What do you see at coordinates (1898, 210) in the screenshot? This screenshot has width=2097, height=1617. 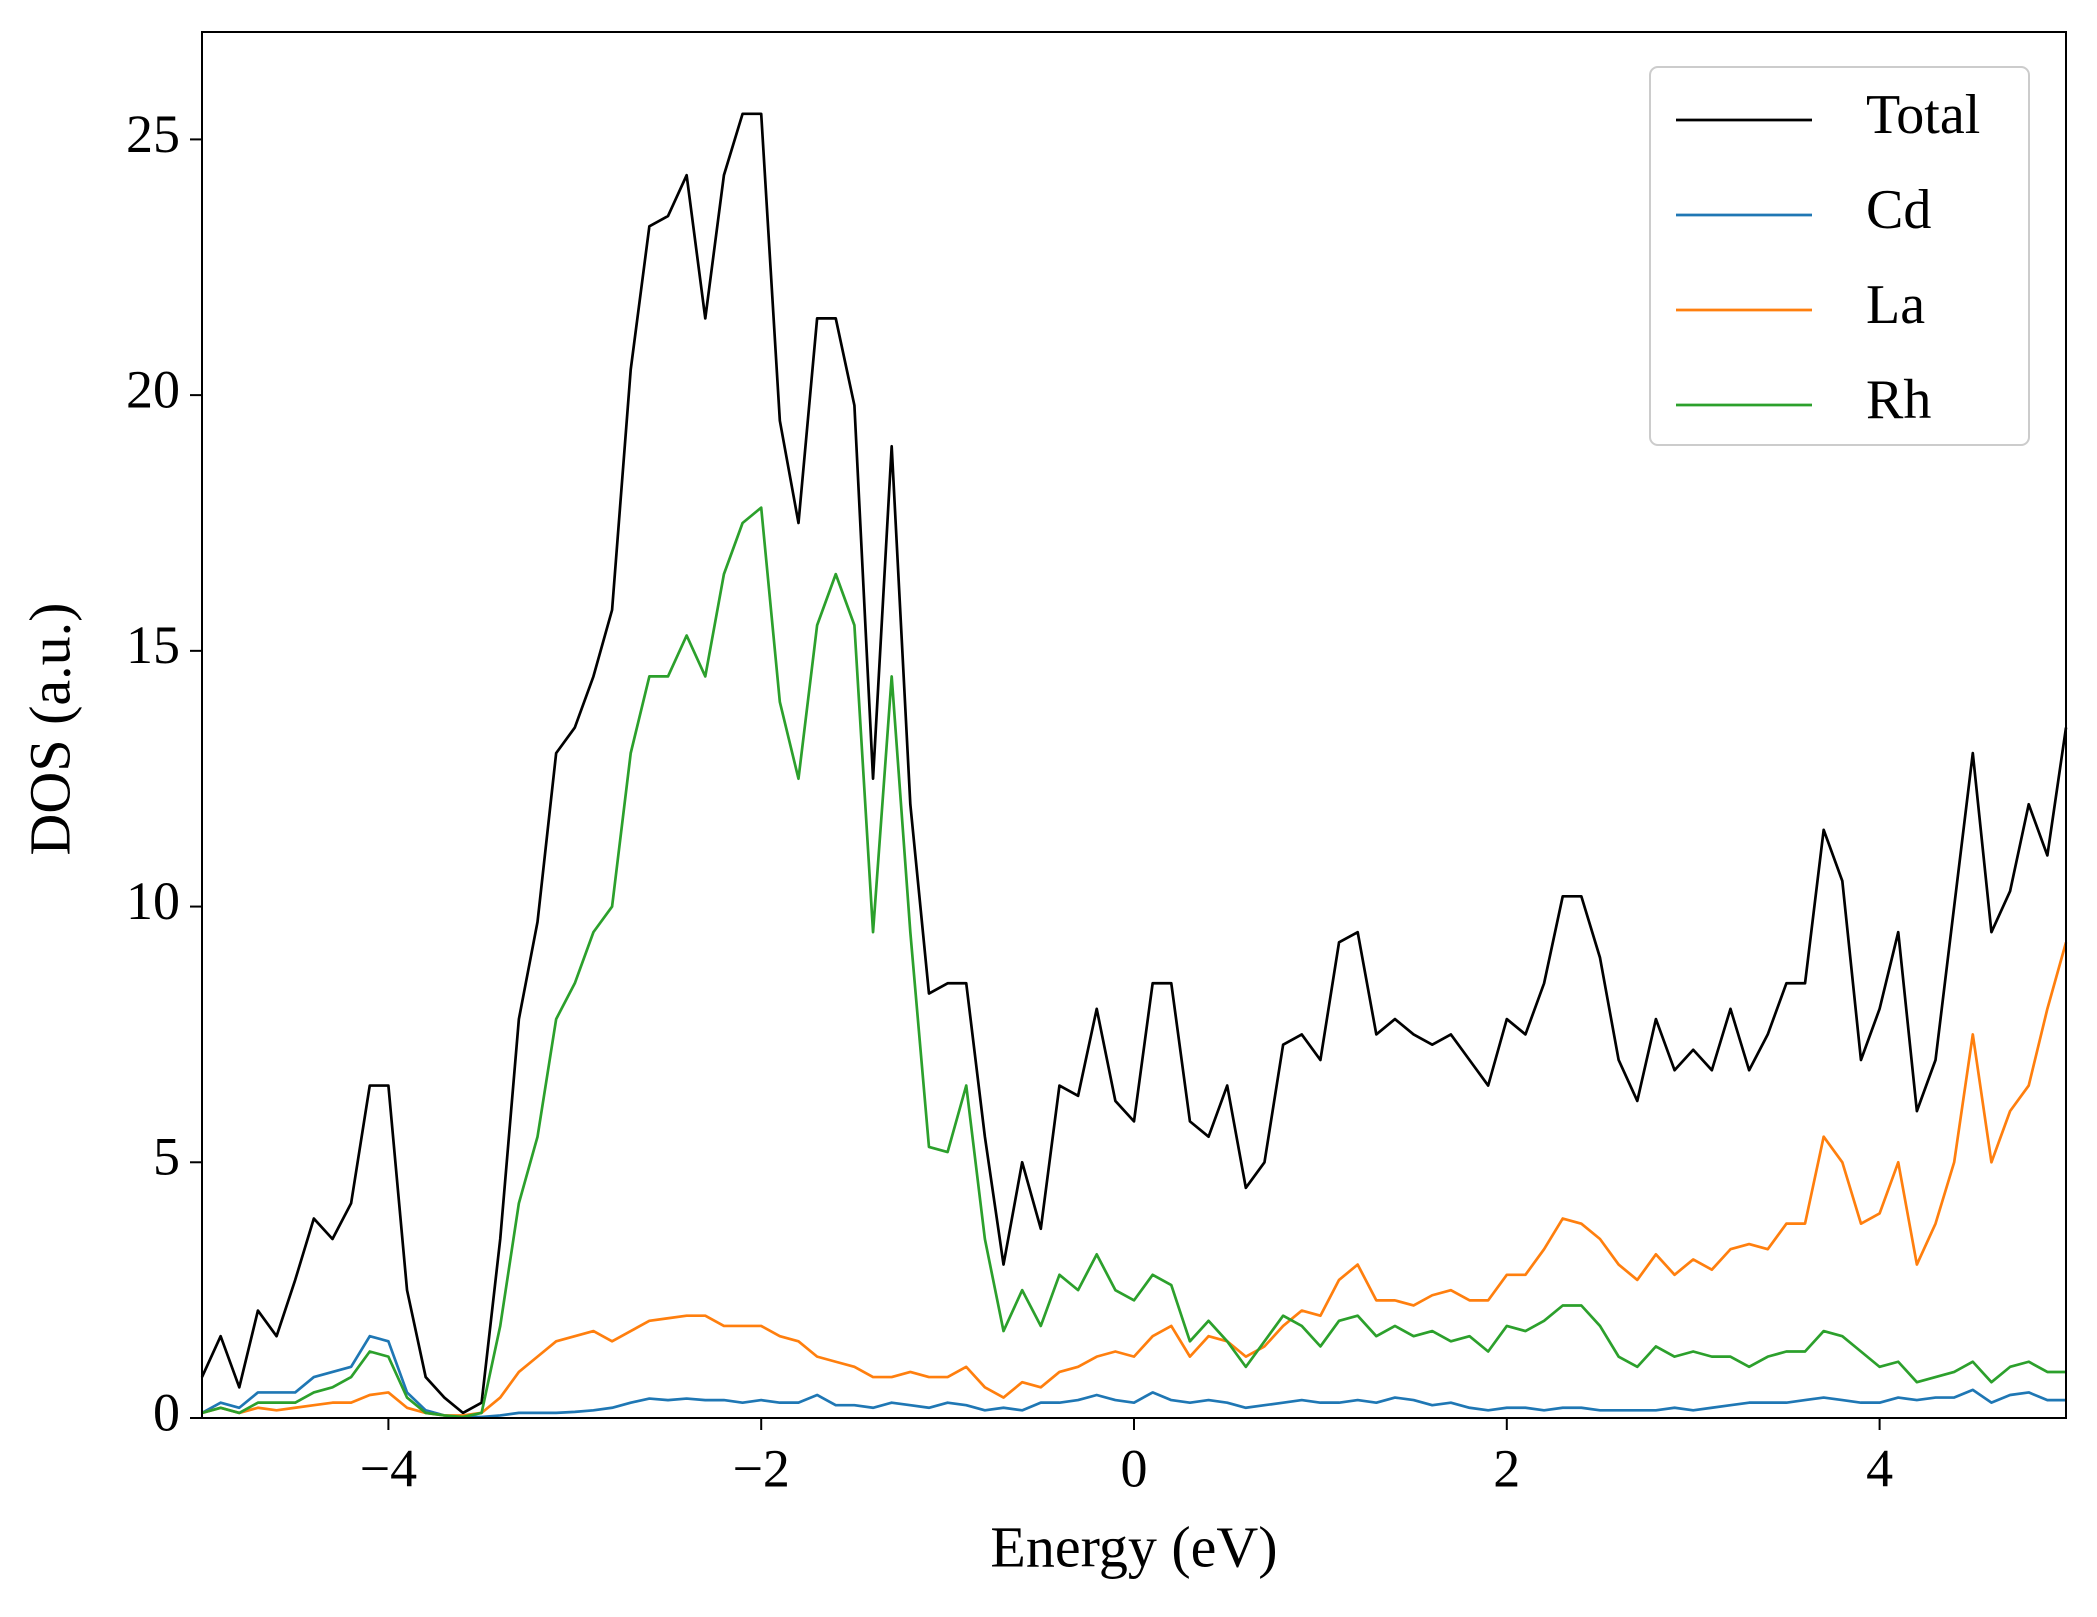 I see `legend-label: Cd` at bounding box center [1898, 210].